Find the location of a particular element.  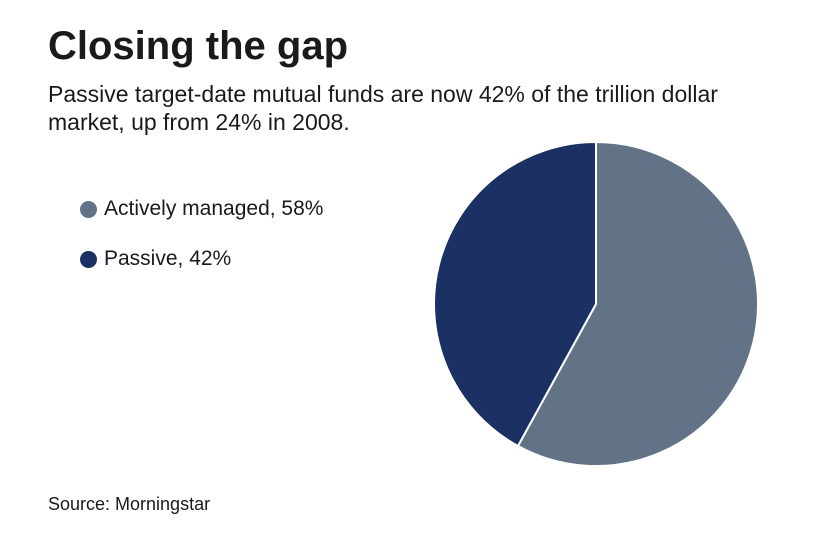

source-note: Source: Morningstar is located at coordinates (129, 504).